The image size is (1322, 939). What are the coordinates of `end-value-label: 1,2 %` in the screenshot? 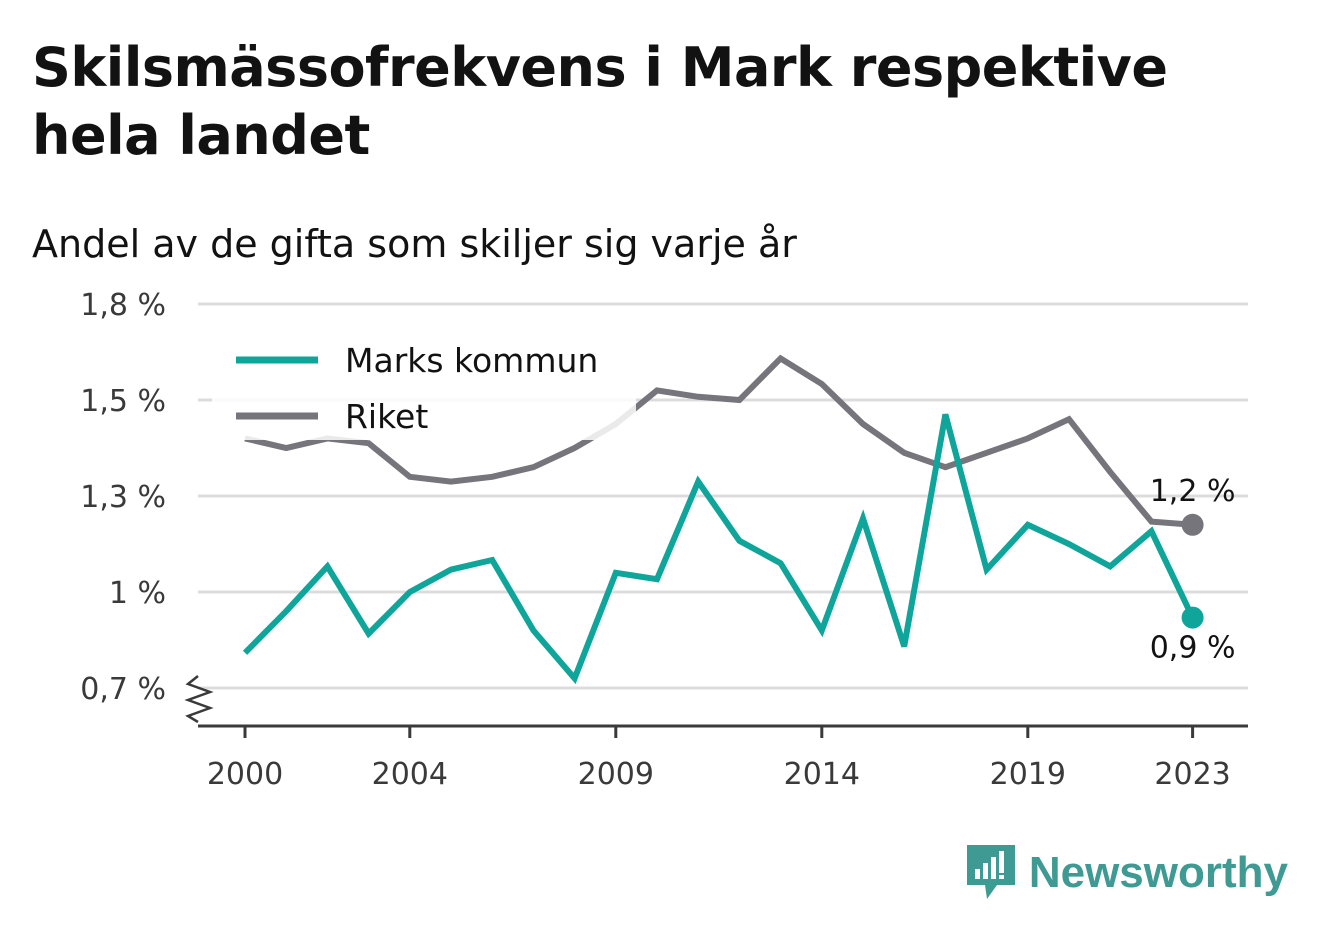 It's located at (1193, 491).